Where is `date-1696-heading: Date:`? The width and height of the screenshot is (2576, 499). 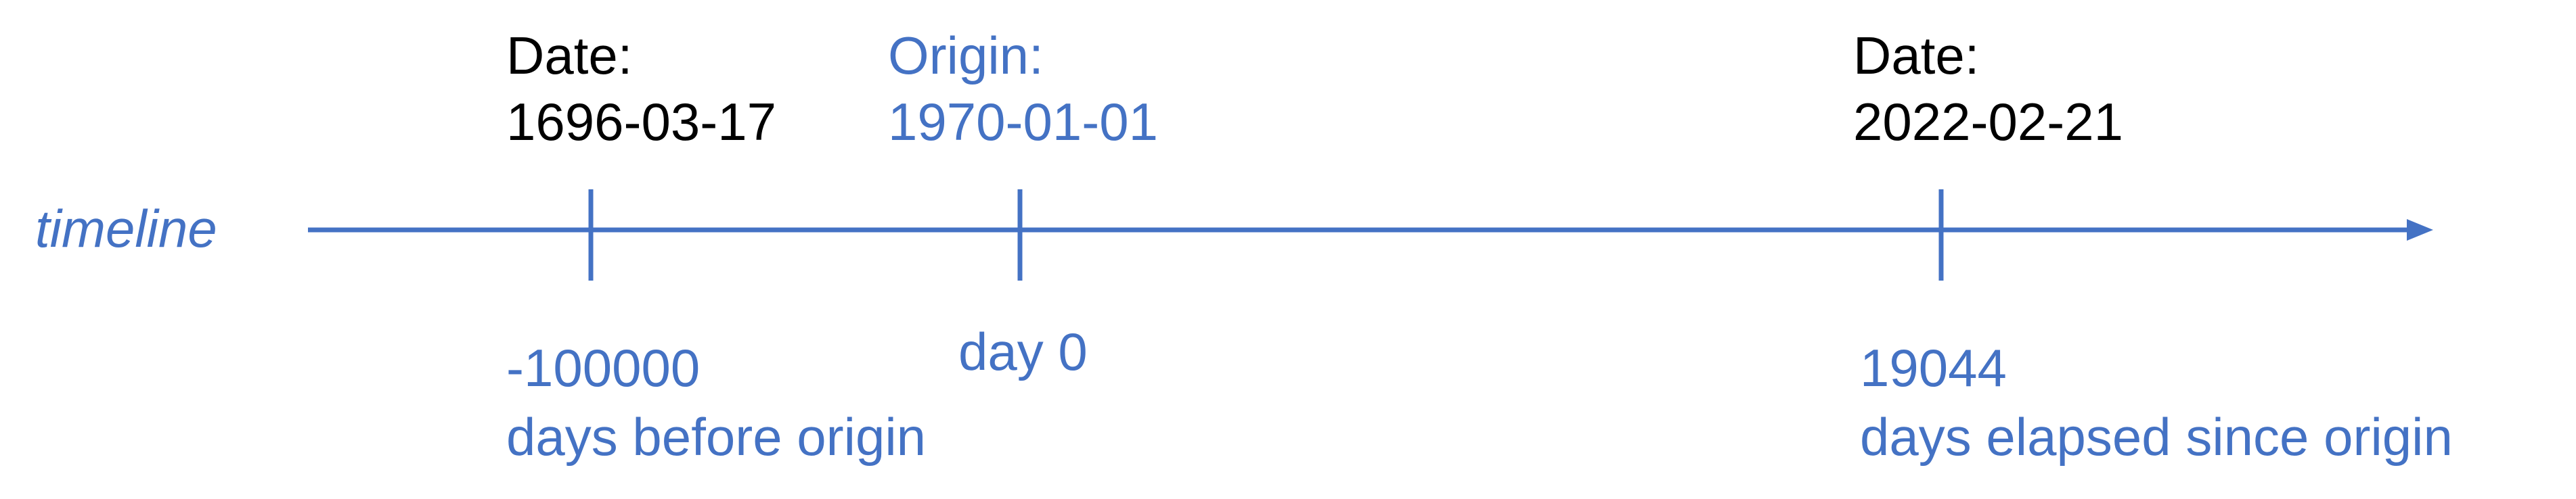
date-1696-heading: Date: is located at coordinates (569, 55).